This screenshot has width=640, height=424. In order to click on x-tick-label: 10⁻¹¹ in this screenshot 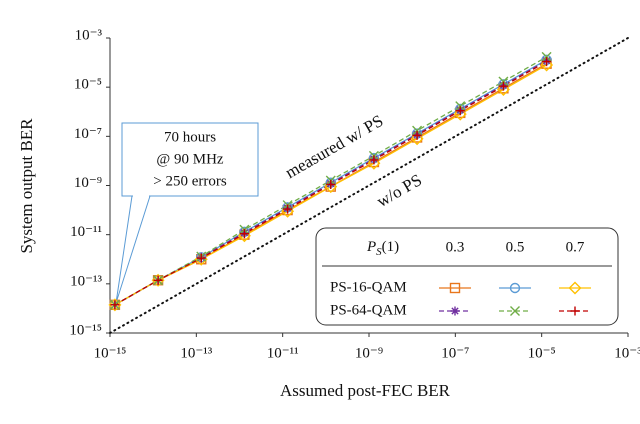, I will do `click(283, 353)`.